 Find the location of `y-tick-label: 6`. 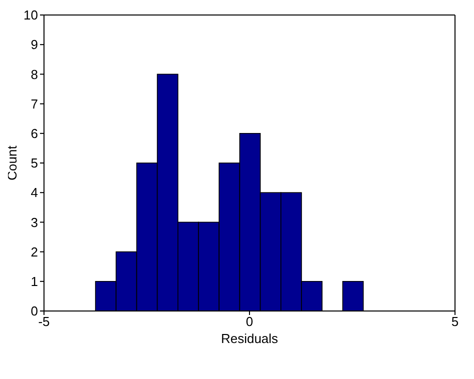

y-tick-label: 6 is located at coordinates (34, 134).